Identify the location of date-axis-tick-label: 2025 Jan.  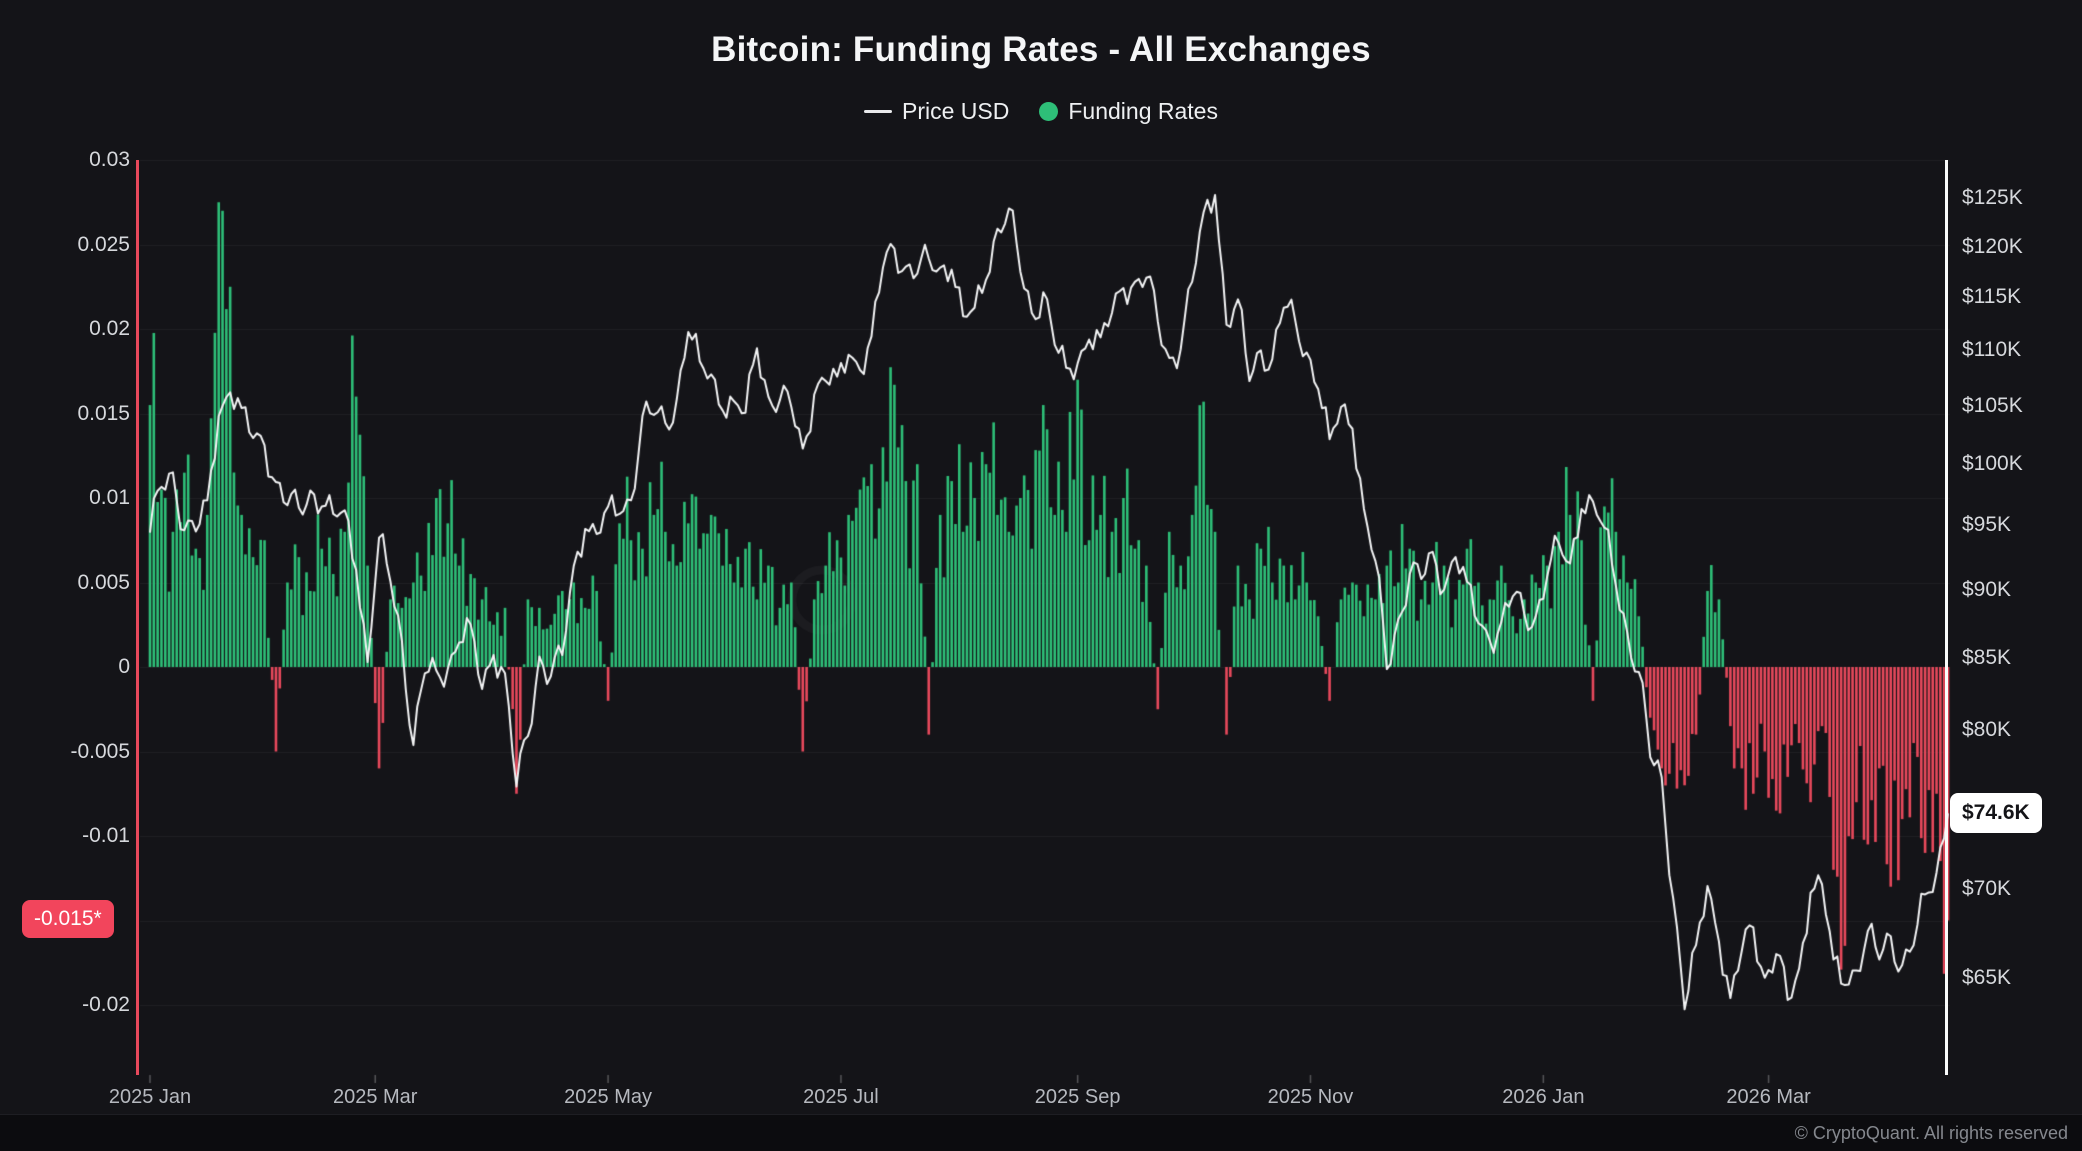
(150, 1097).